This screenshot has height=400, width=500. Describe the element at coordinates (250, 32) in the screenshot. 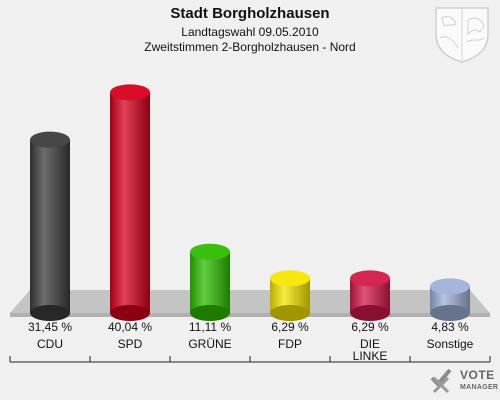

I see `chart-subtitle: Landtagswahl 09.05.2010` at that location.